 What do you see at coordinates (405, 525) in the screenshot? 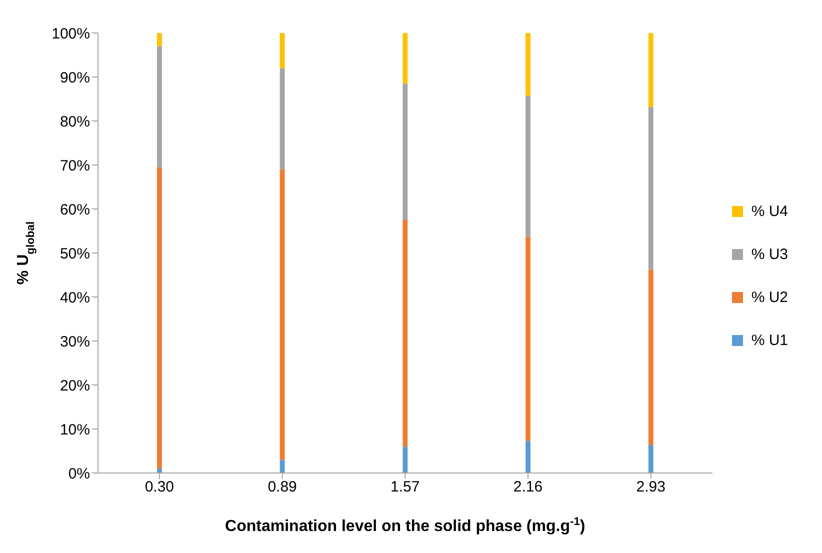
I see `x-axis-title: Contamination level on the solid phase (mg.g$^{-1}$)` at bounding box center [405, 525].